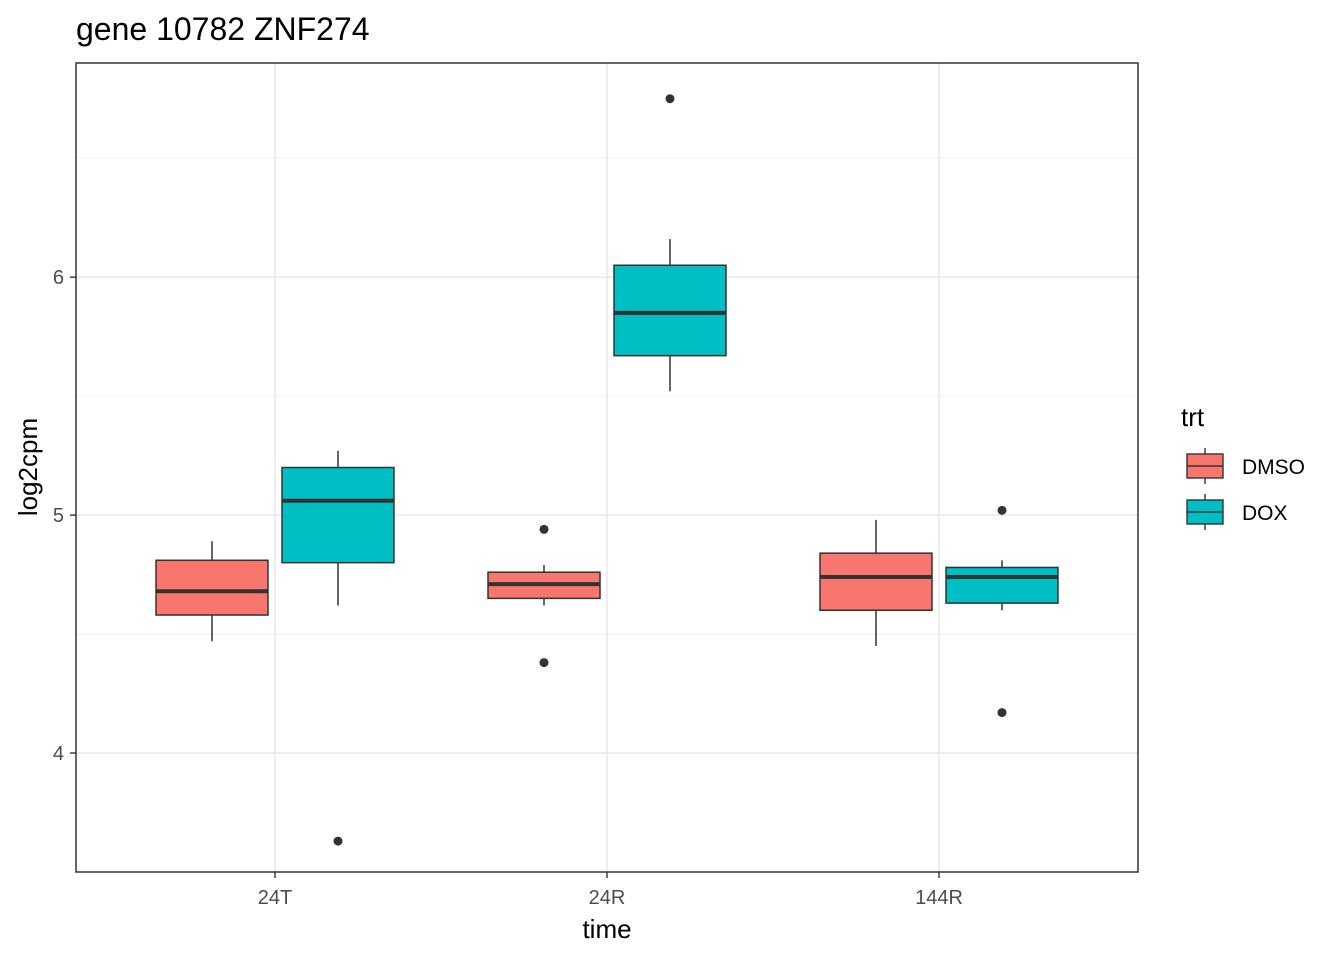 This screenshot has width=1344, height=960. Describe the element at coordinates (275, 898) in the screenshot. I see `x-tick-label: 24T` at that location.